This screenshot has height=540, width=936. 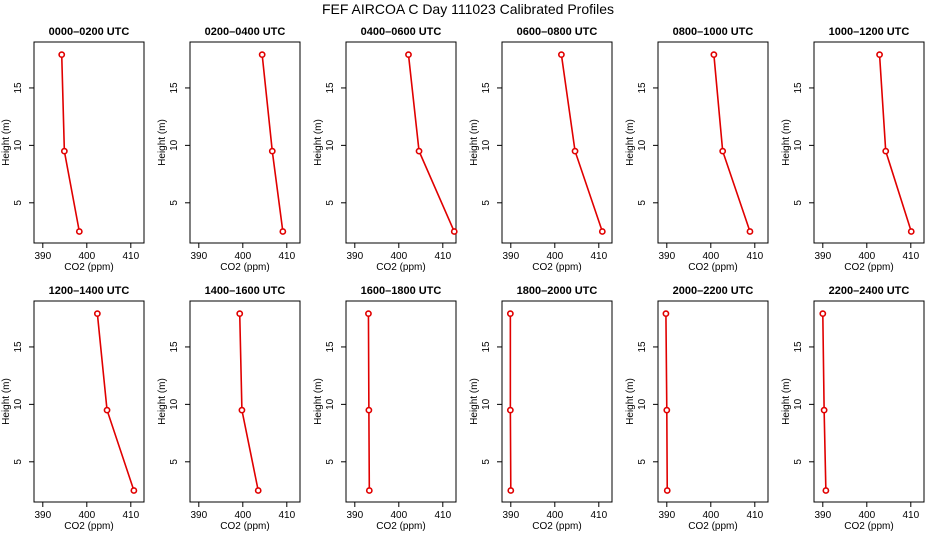 What do you see at coordinates (557, 32) in the screenshot?
I see `panel-title: 0600–0800 UTC` at bounding box center [557, 32].